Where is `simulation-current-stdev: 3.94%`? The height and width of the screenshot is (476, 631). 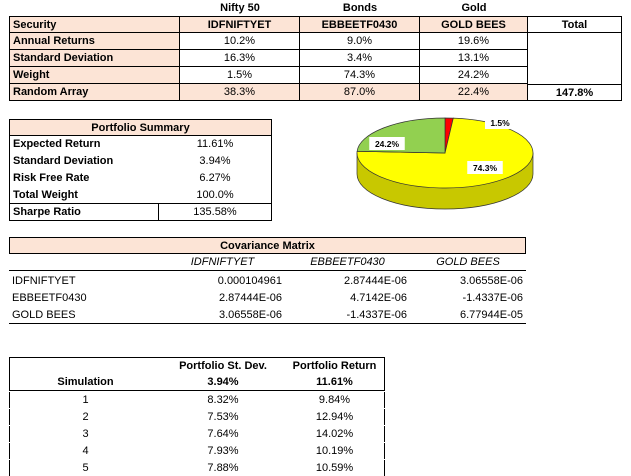 simulation-current-stdev: 3.94% is located at coordinates (223, 382).